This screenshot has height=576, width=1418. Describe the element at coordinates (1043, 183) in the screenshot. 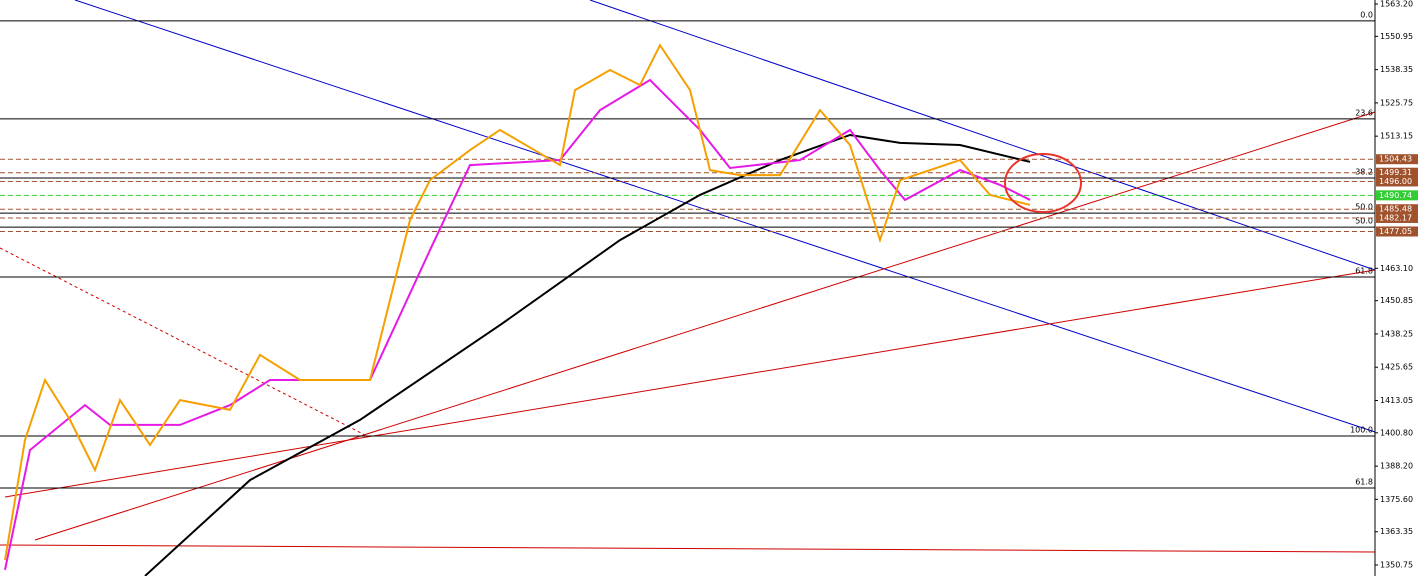

I see `annotation-circle` at that location.